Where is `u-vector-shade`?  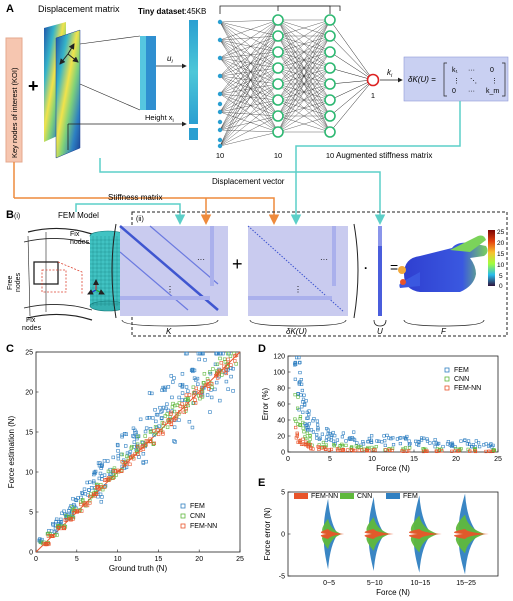 u-vector-shade is located at coordinates (380, 236).